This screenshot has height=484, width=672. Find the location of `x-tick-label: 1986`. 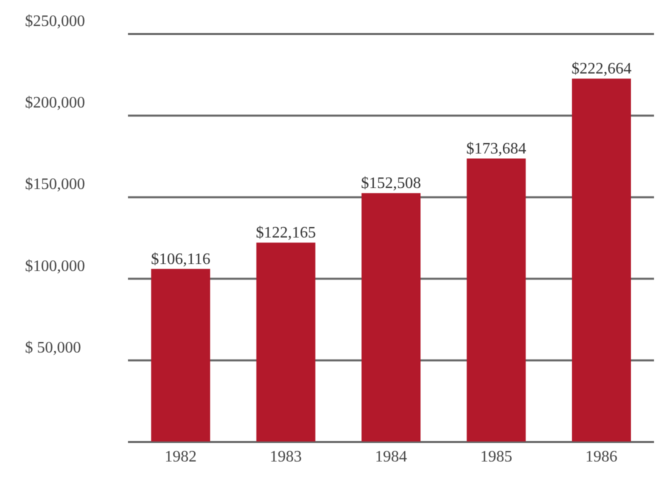

x-tick-label: 1986 is located at coordinates (601, 457).